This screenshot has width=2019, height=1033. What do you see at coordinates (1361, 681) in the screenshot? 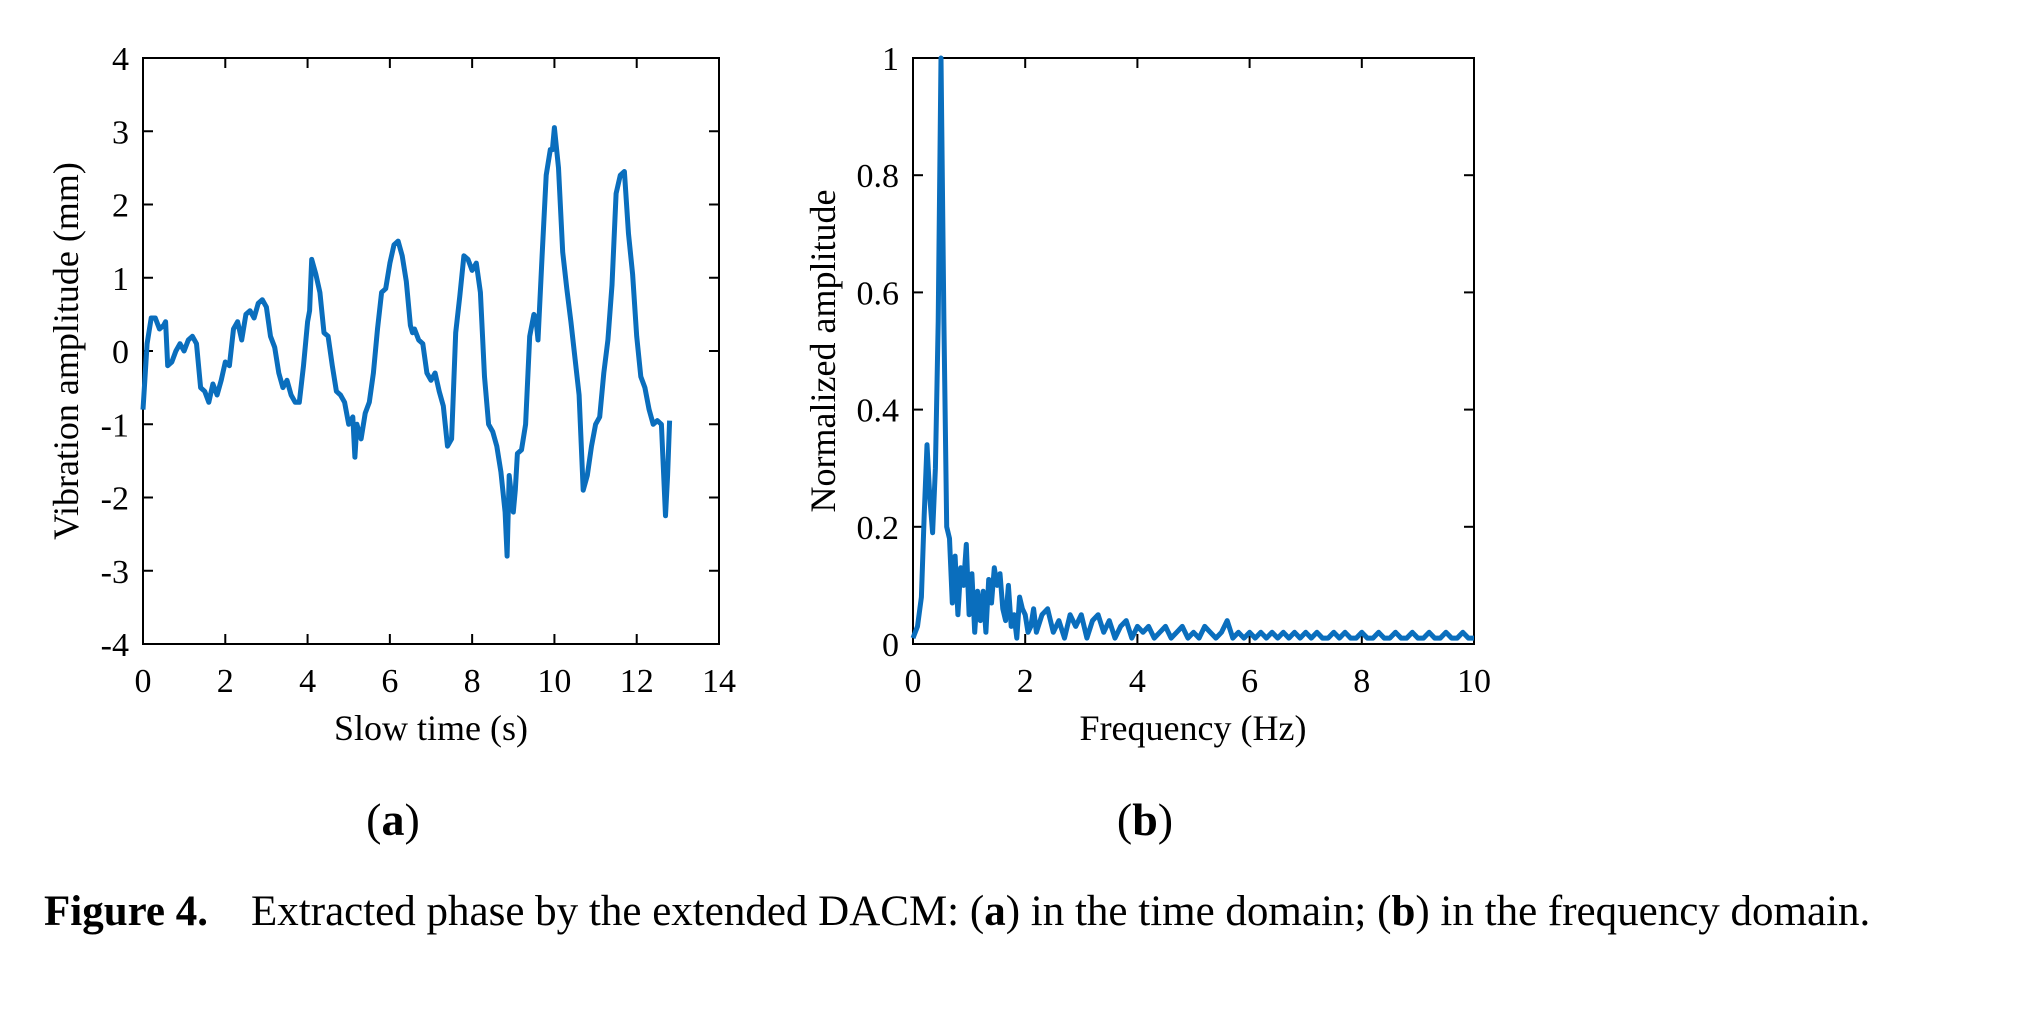
I see `b-xtick-label-4: 8` at bounding box center [1361, 681].